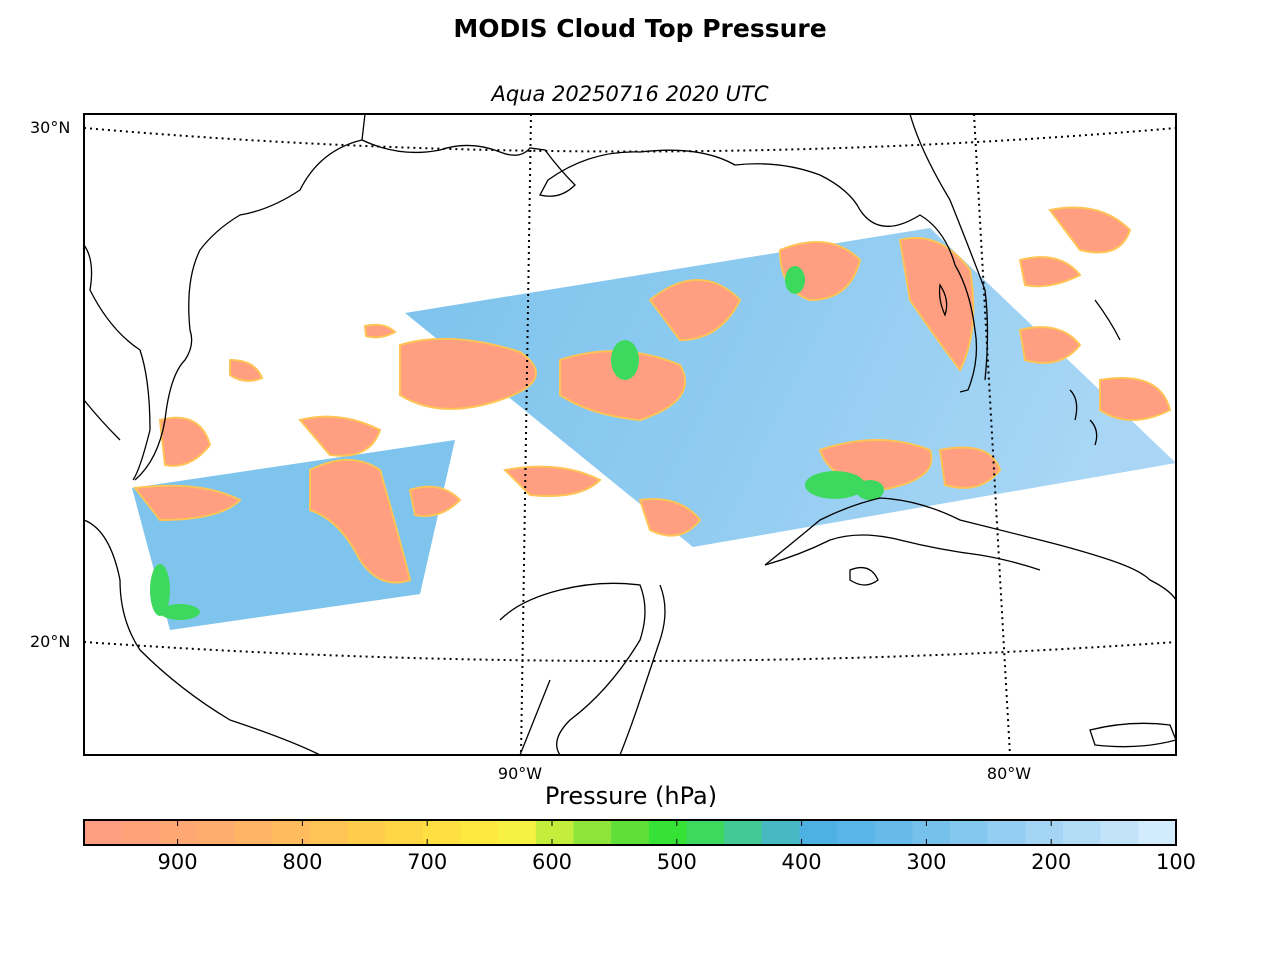  I want to click on colorbar-tick-label: 100, so click(1176, 862).